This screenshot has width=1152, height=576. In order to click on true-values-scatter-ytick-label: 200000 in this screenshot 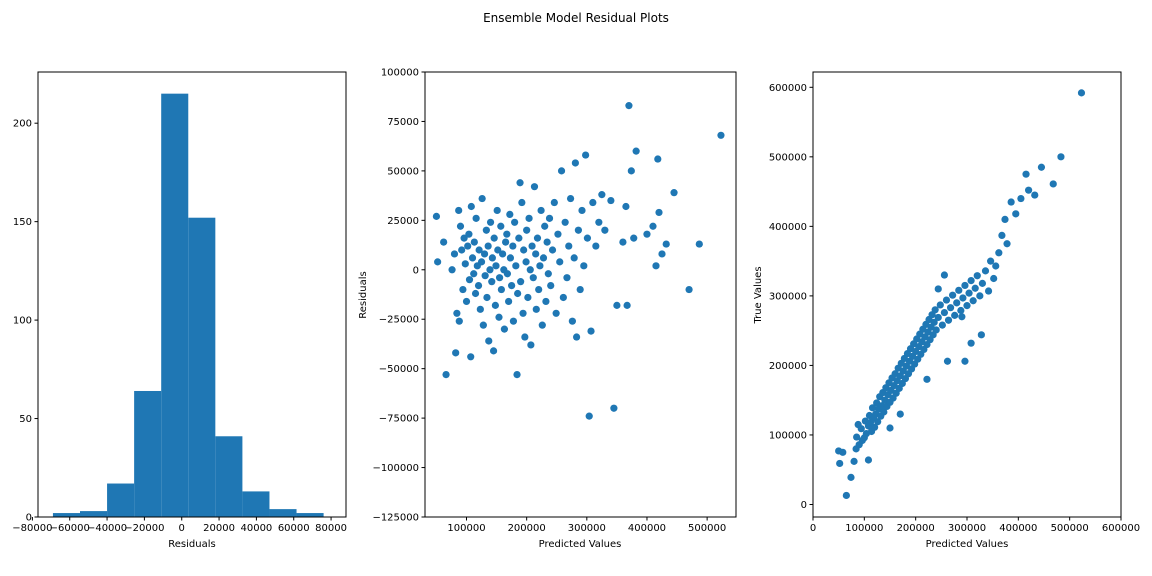, I will do `click(788, 366)`.